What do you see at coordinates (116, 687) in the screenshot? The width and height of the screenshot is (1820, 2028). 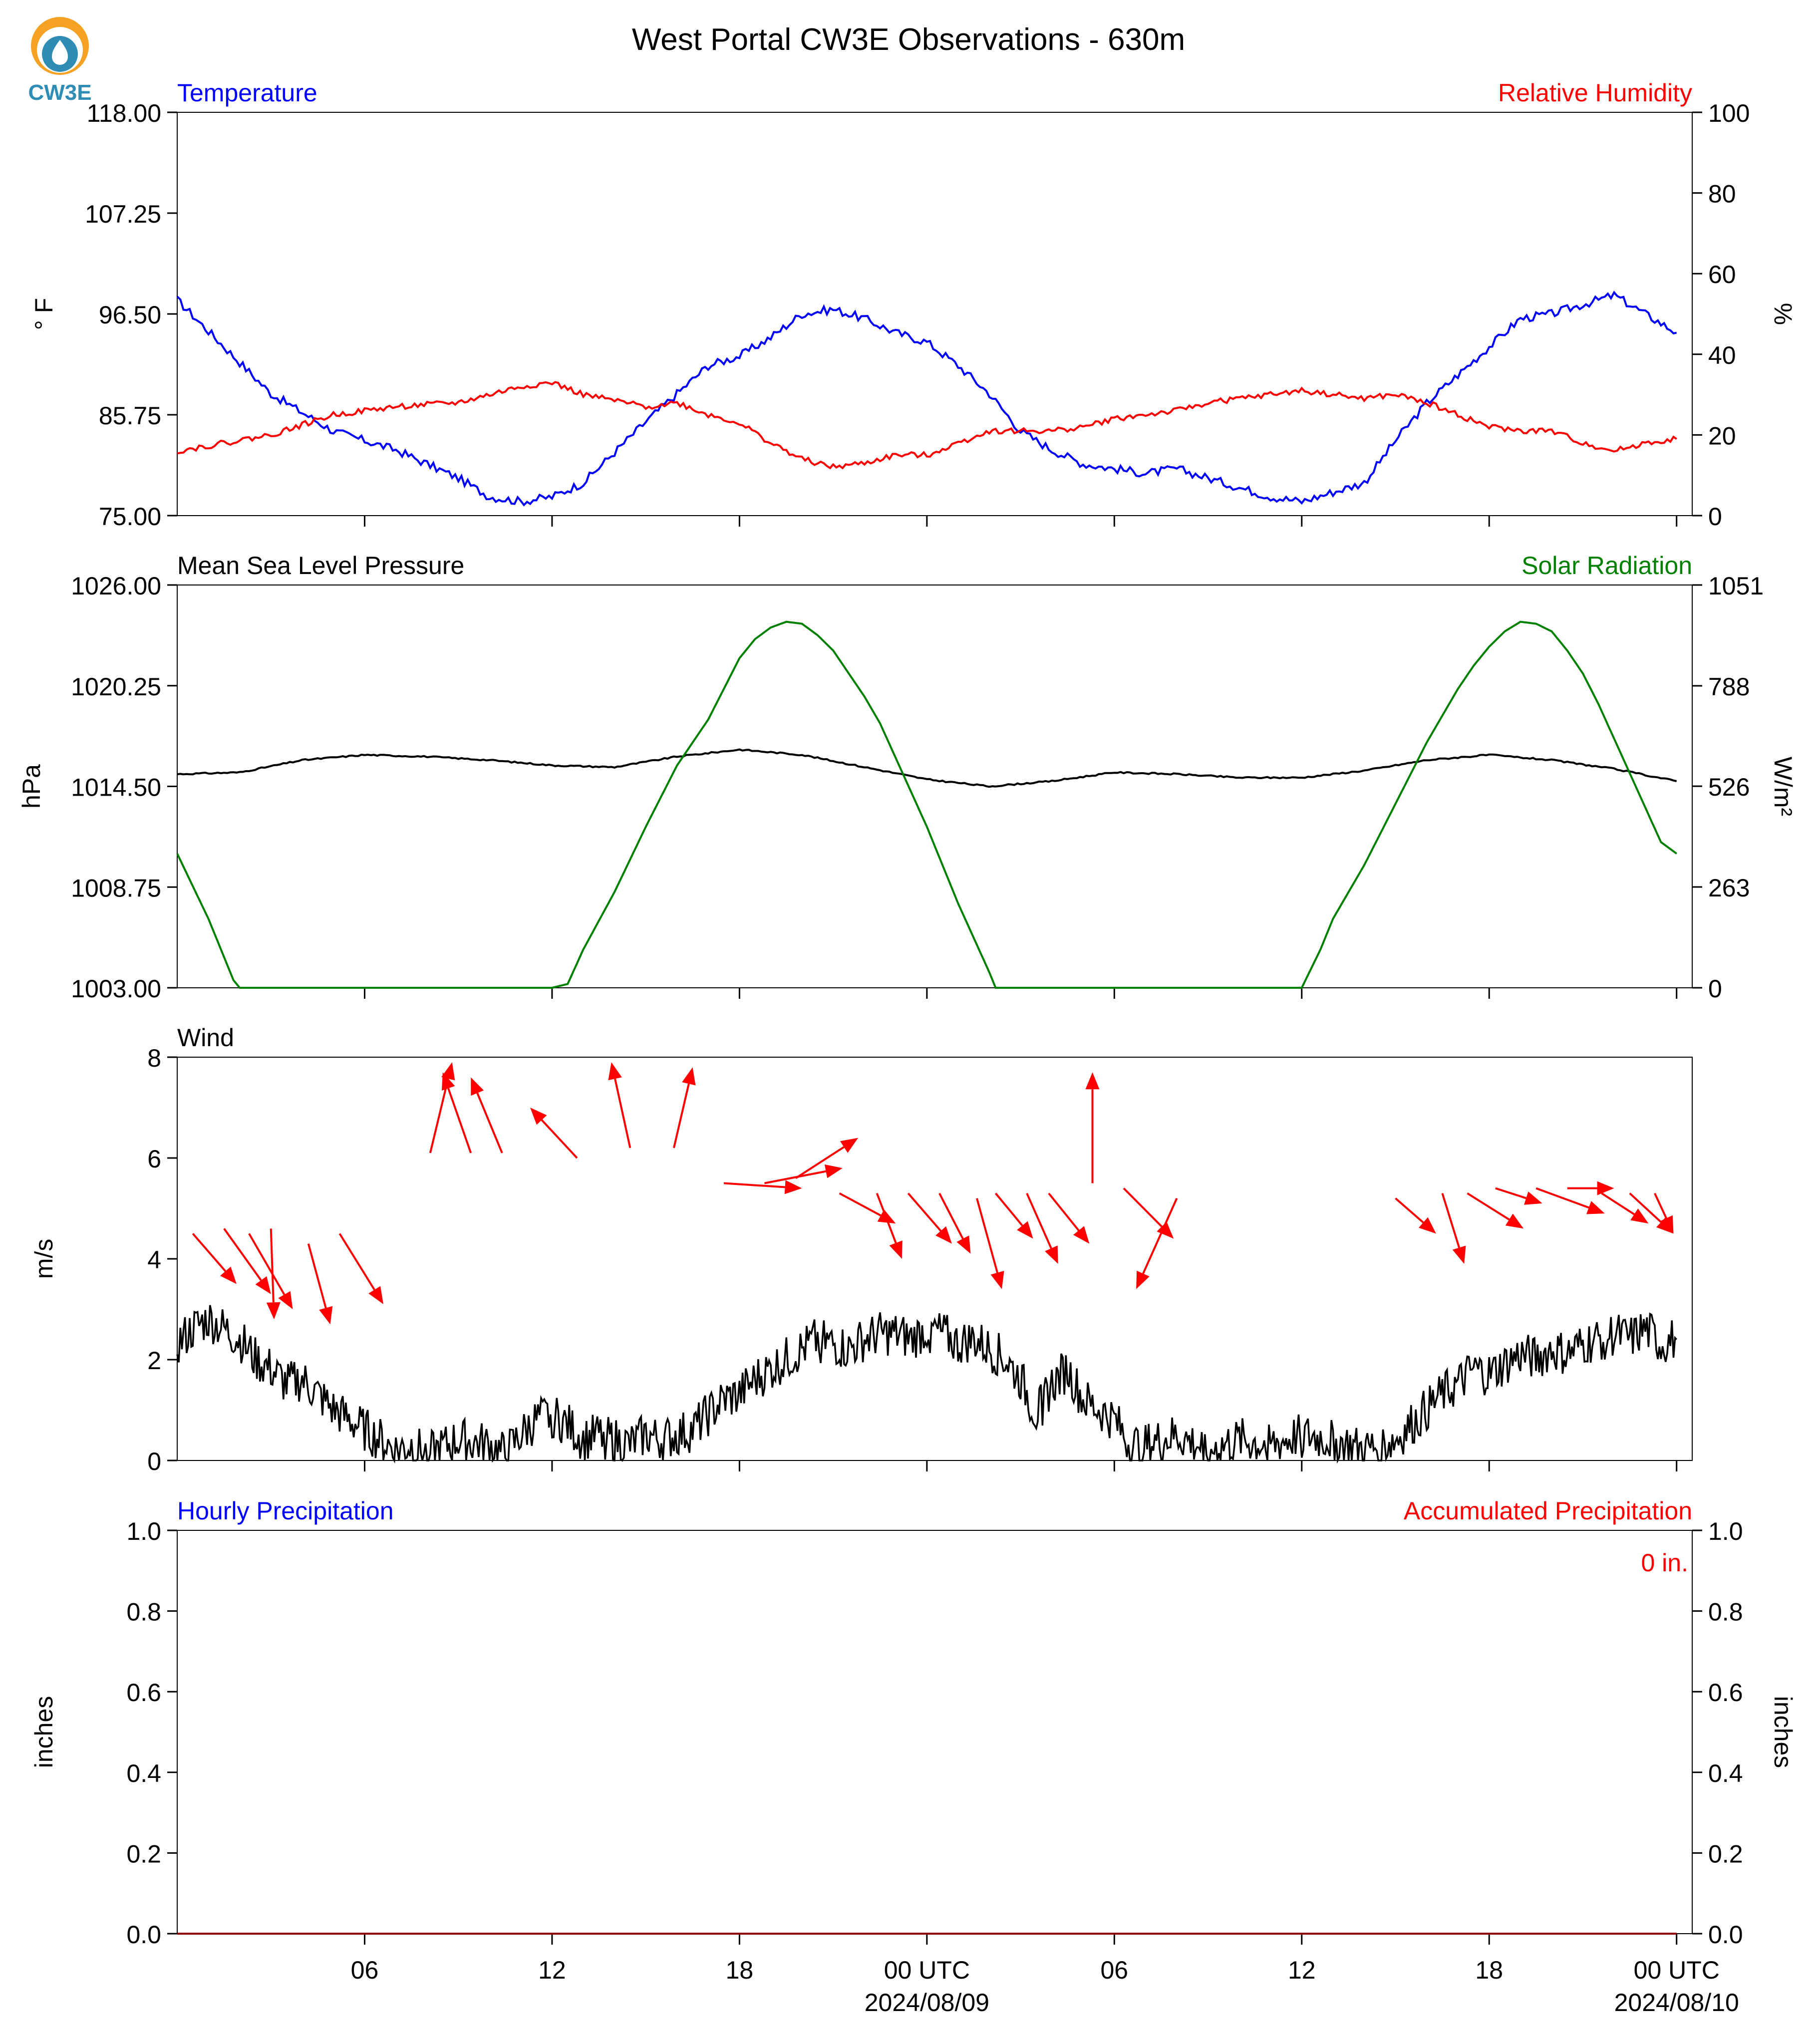 I see `y-tick-label-left: 1020.25` at bounding box center [116, 687].